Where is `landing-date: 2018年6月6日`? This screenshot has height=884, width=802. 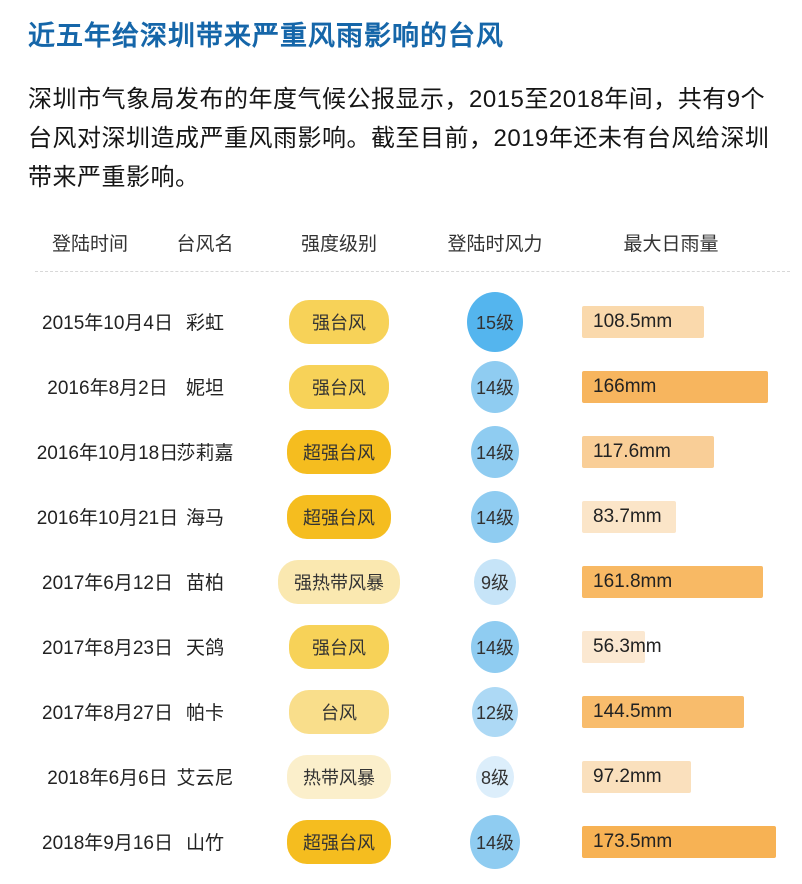
landing-date: 2018年6月6日 is located at coordinates (107, 778).